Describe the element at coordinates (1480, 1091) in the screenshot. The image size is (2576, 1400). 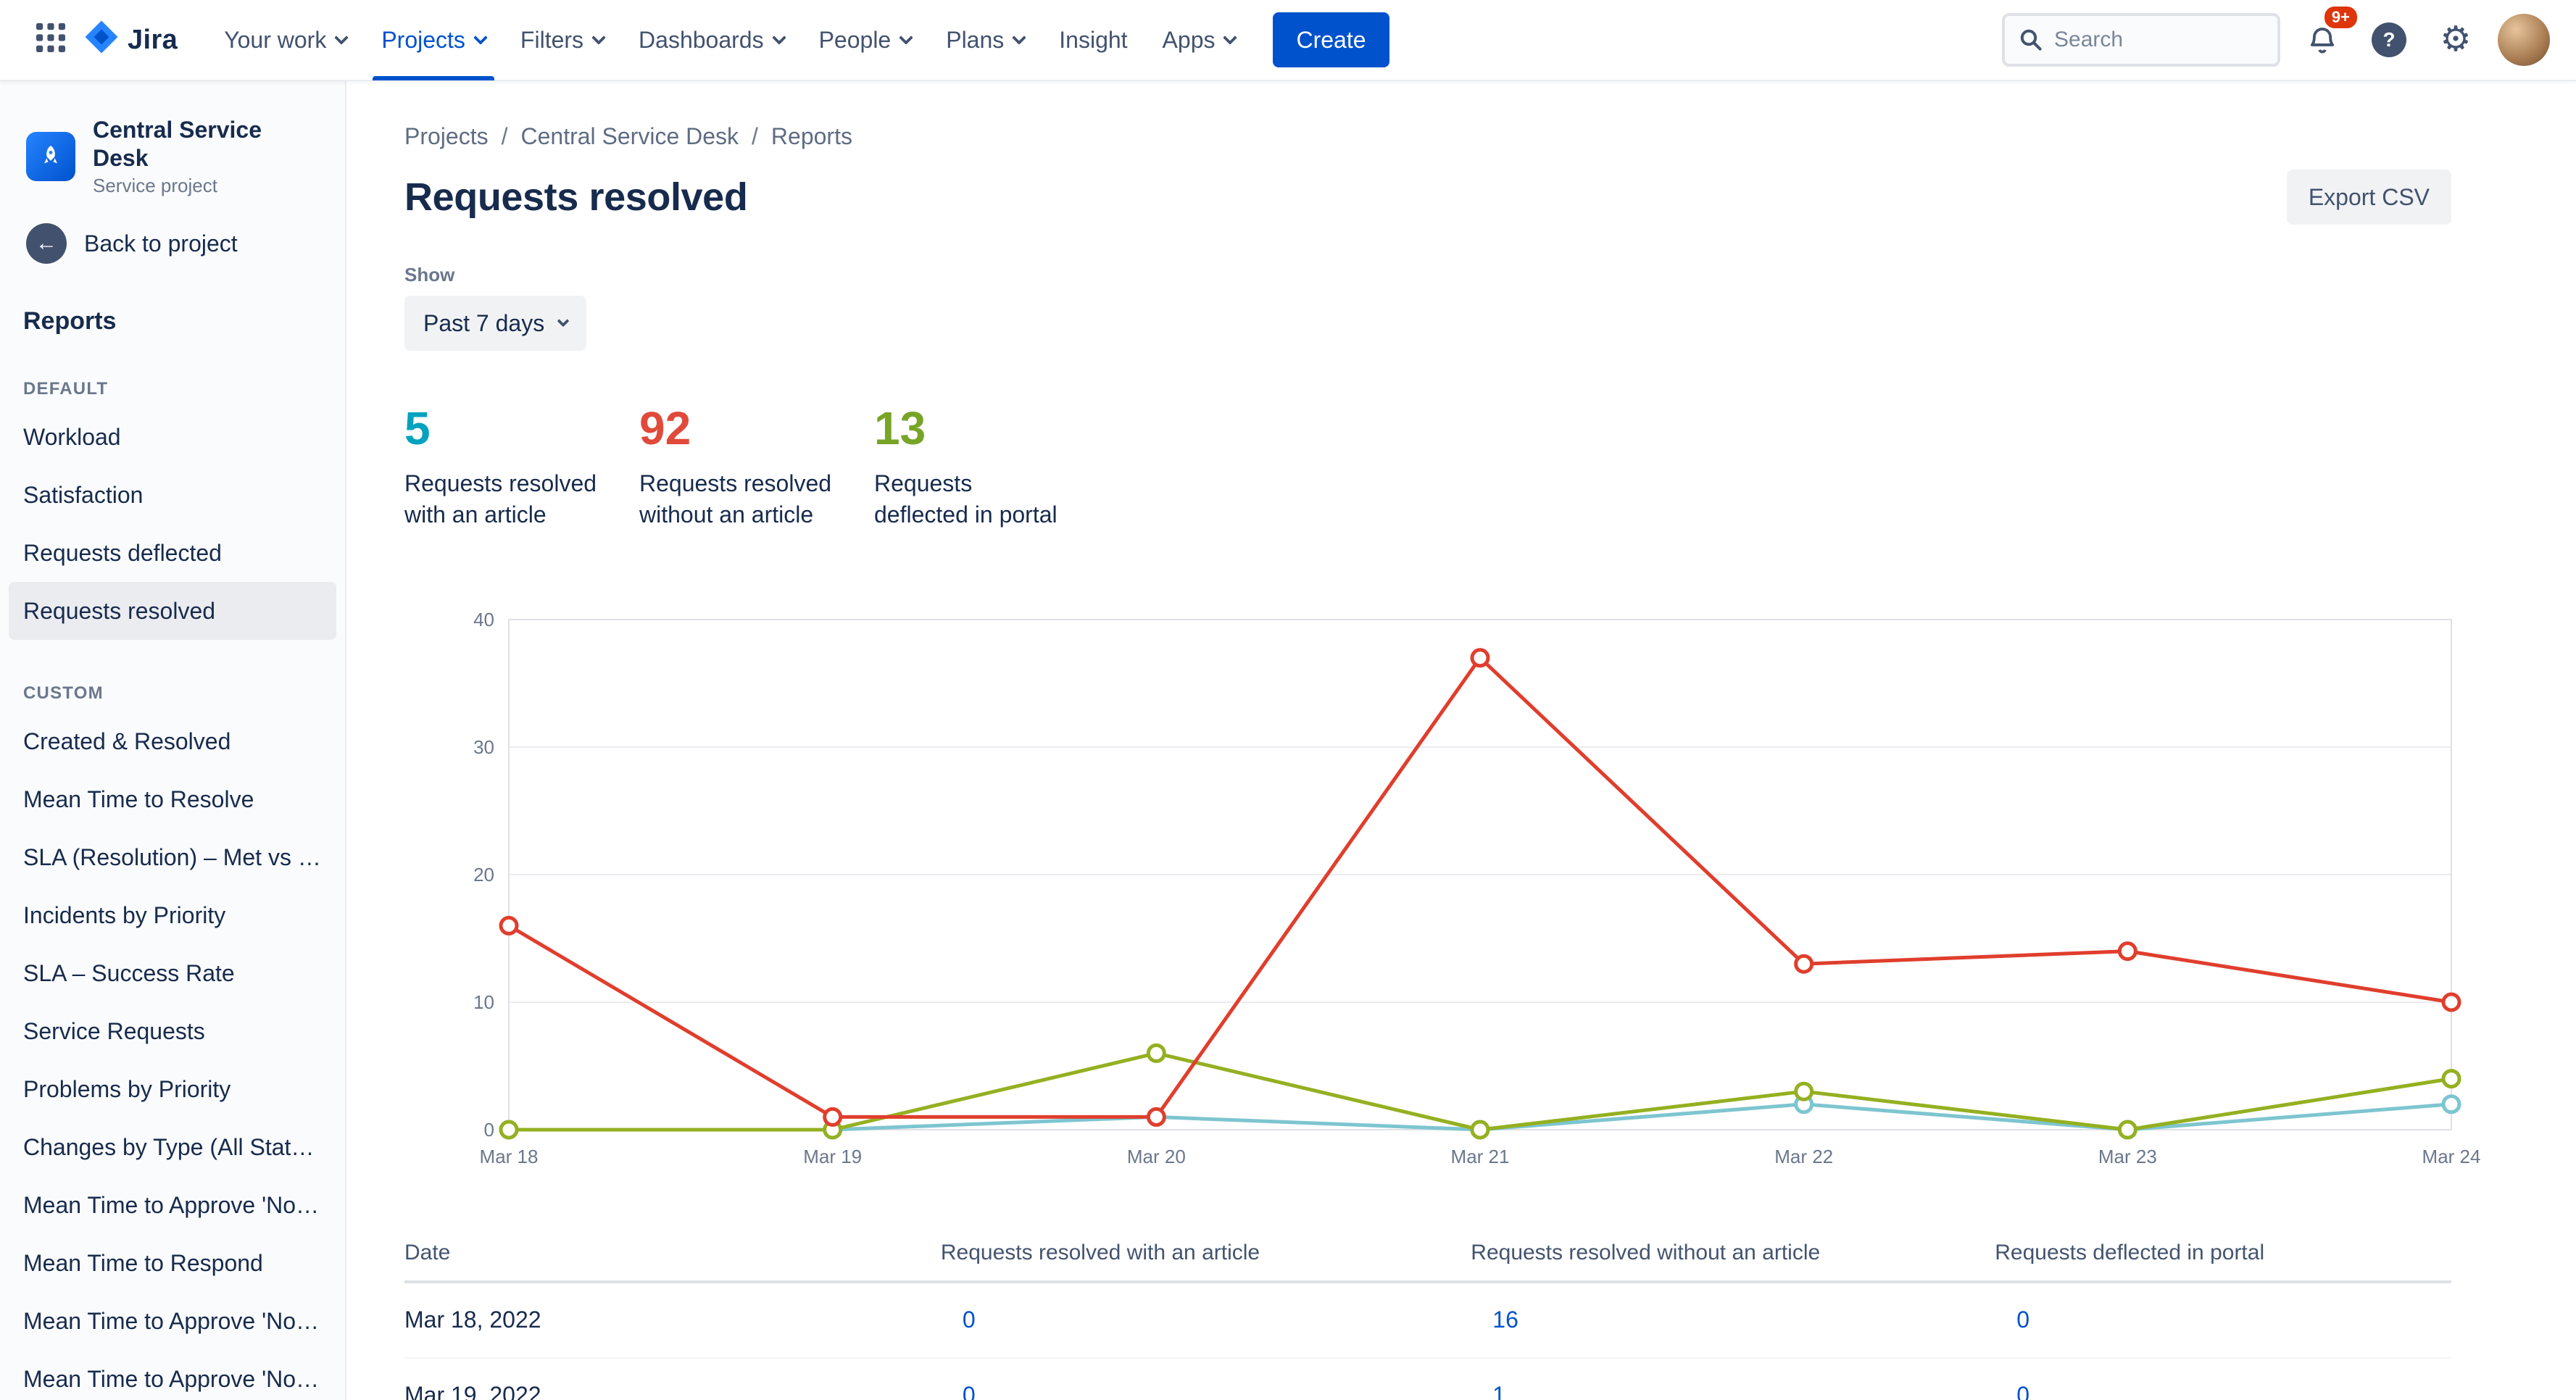
I see `series-line-requests-deflected-in-portal` at that location.